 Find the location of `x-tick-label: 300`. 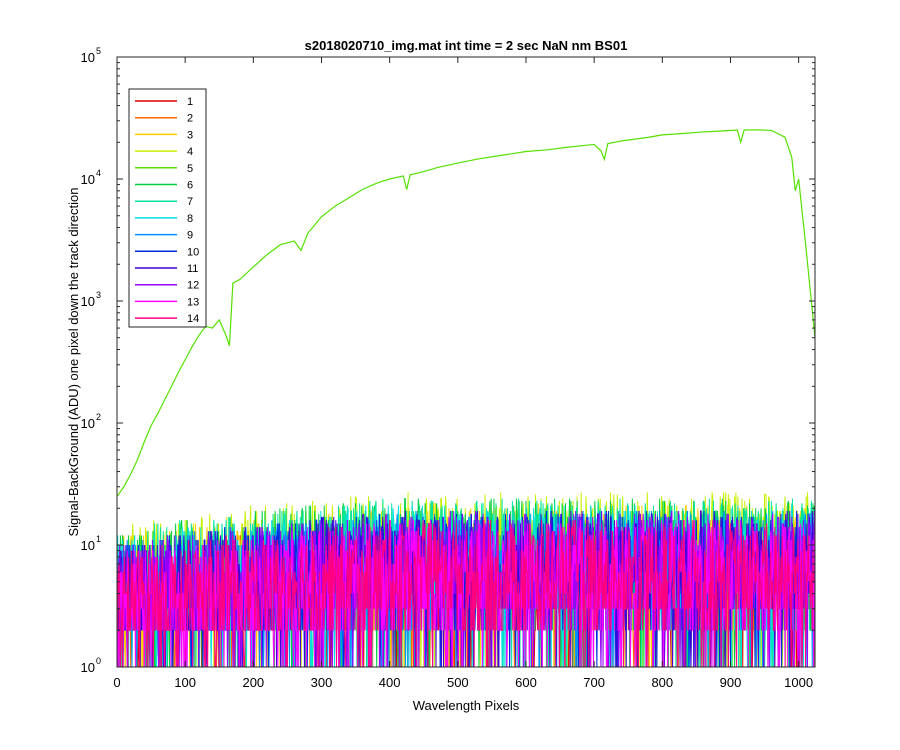

x-tick-label: 300 is located at coordinates (322, 682).